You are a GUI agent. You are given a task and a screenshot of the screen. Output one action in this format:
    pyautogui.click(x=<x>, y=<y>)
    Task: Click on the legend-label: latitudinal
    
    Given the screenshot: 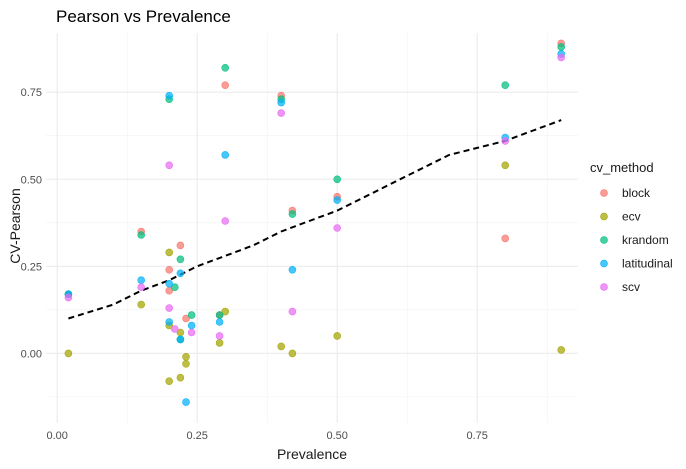 What is the action you would take?
    pyautogui.click(x=647, y=264)
    